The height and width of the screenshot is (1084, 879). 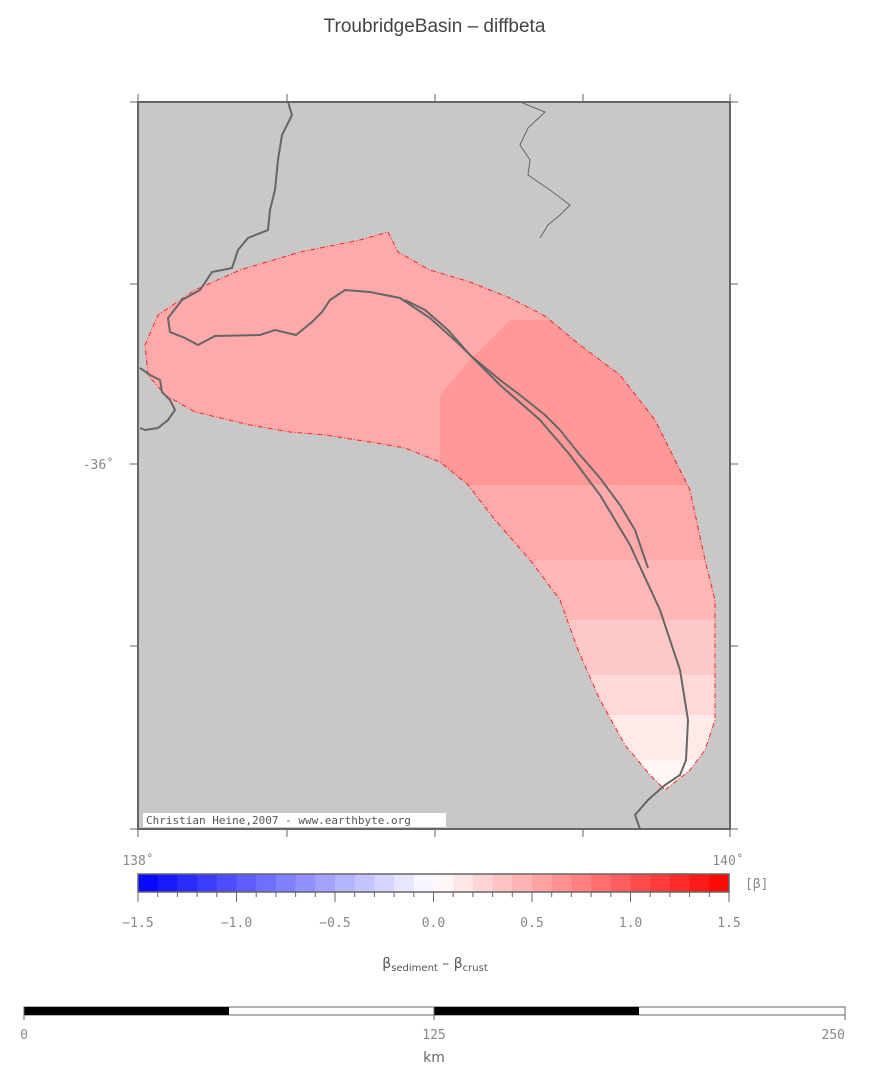 What do you see at coordinates (334, 923) in the screenshot?
I see `colorbar-tick-label: −0.5` at bounding box center [334, 923].